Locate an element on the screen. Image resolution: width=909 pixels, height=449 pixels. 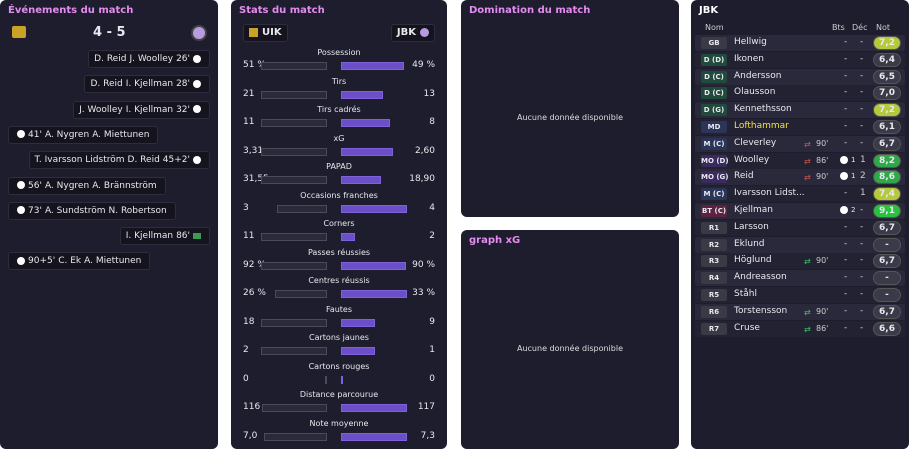
assists: 2 is located at coordinates (863, 176).